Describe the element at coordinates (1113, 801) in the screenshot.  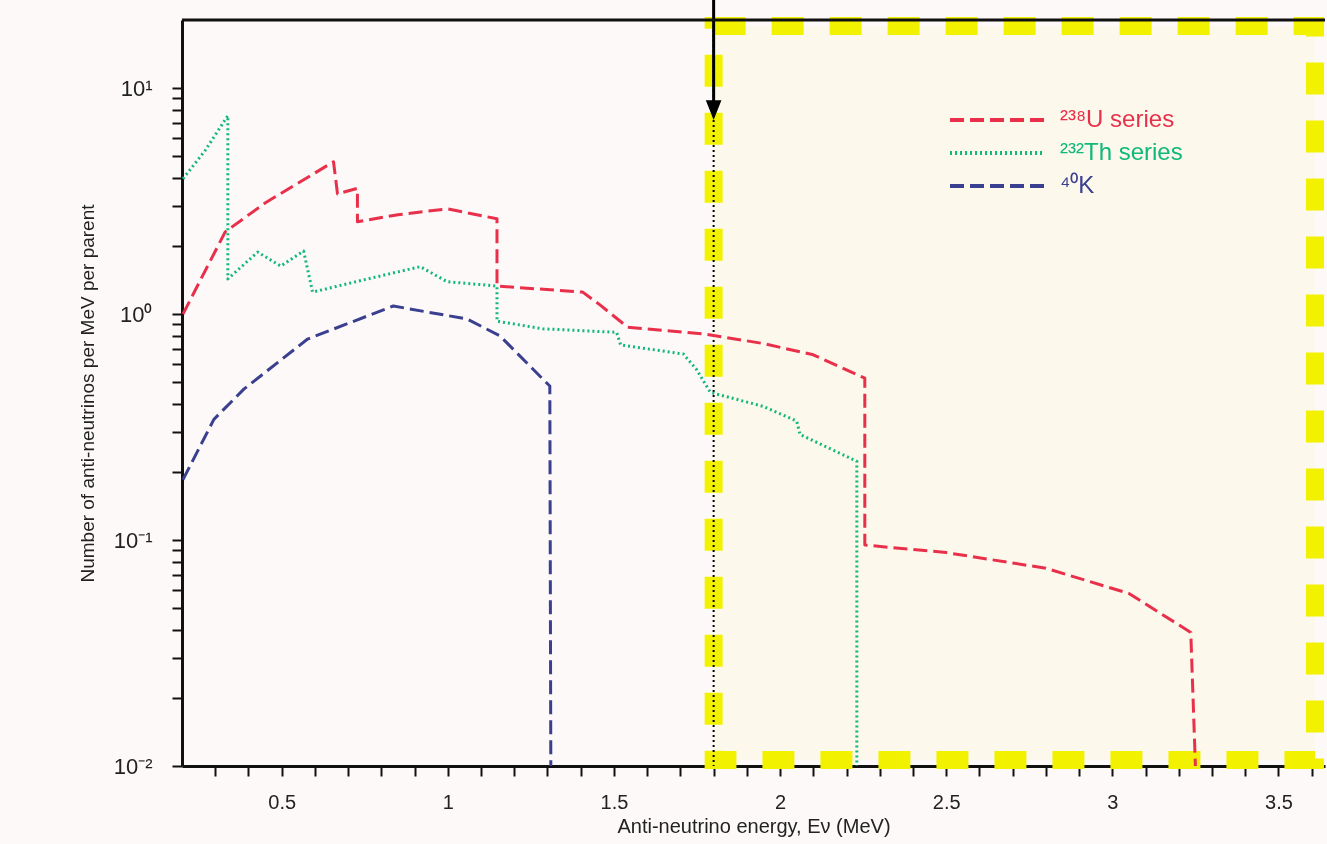
I see `x-tick-label: 3` at that location.